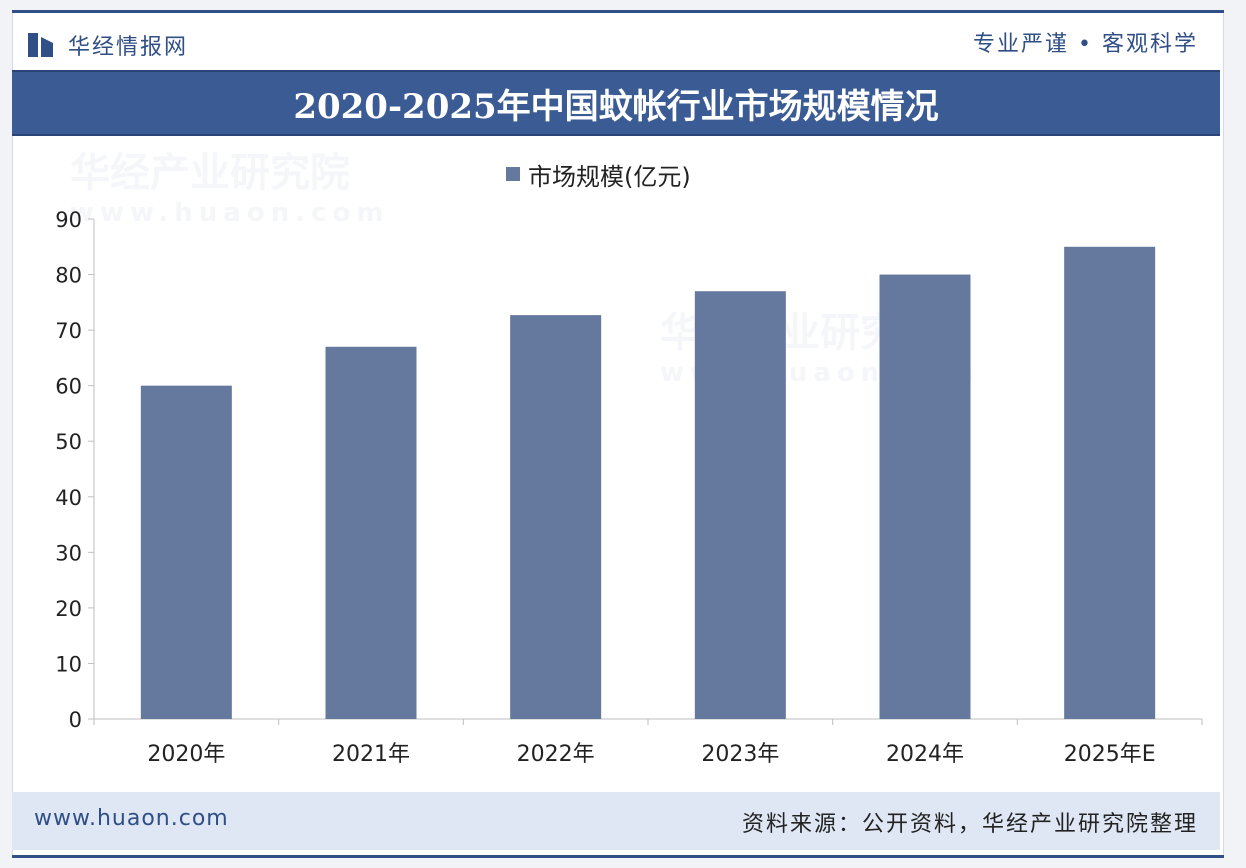  What do you see at coordinates (68, 220) in the screenshot?
I see `y-tick-label: 90` at bounding box center [68, 220].